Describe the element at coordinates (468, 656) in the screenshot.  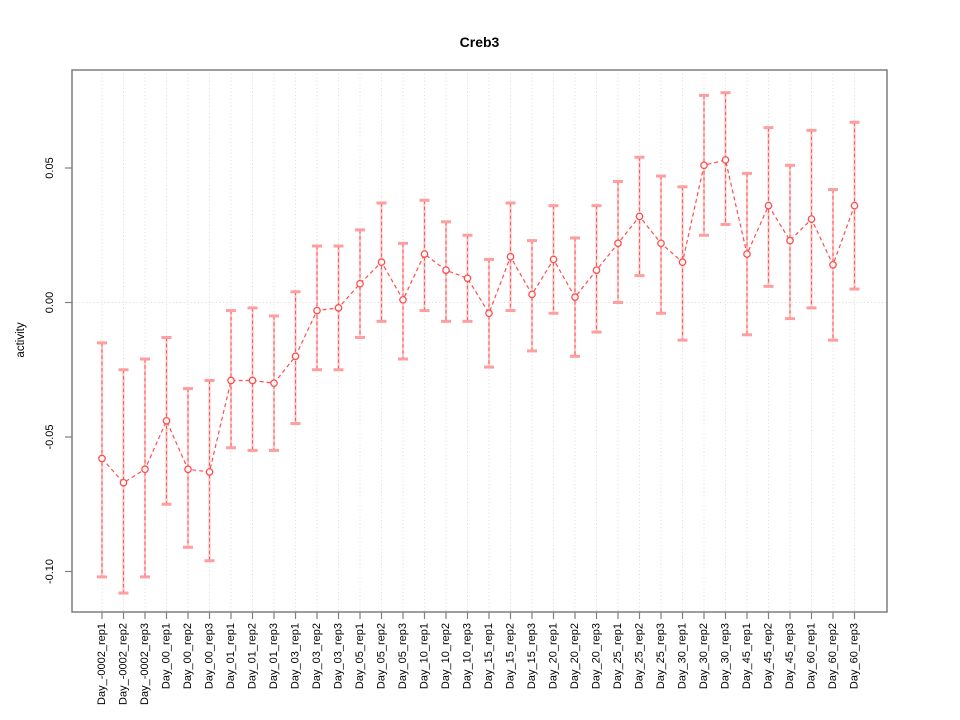
I see `x-tick-label: Day_10_rep3` at that location.